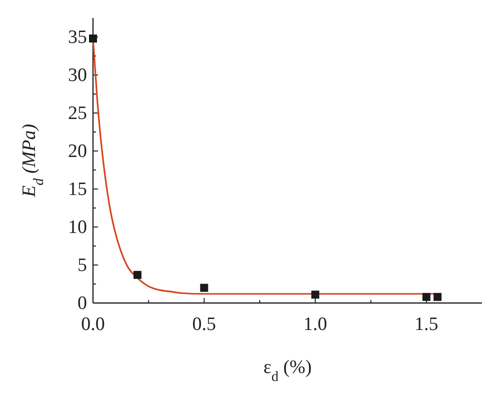  I want to click on y-tick-label: 30, so click(77, 75).